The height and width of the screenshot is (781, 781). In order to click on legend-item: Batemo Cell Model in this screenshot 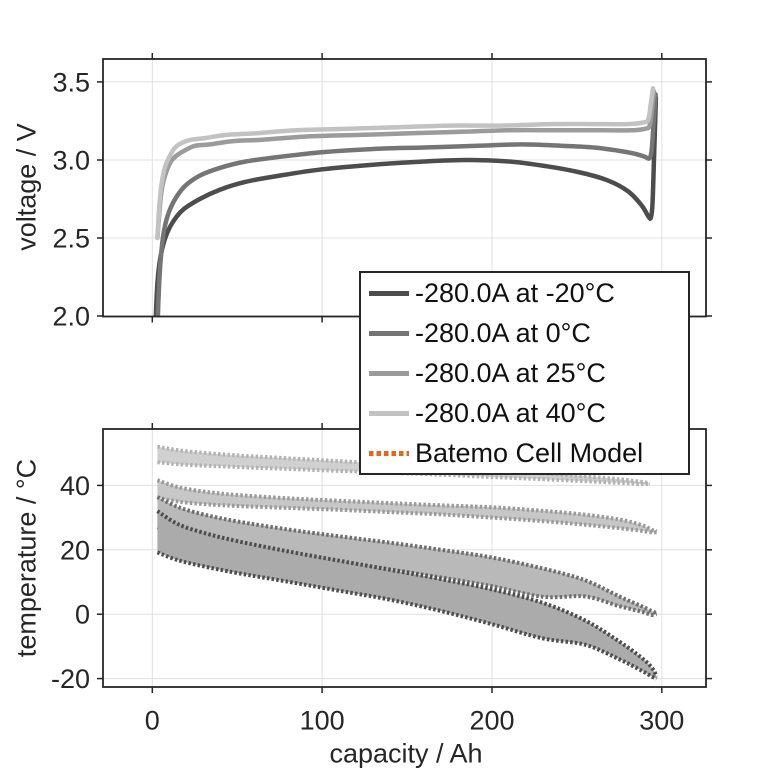, I will do `click(524, 453)`.